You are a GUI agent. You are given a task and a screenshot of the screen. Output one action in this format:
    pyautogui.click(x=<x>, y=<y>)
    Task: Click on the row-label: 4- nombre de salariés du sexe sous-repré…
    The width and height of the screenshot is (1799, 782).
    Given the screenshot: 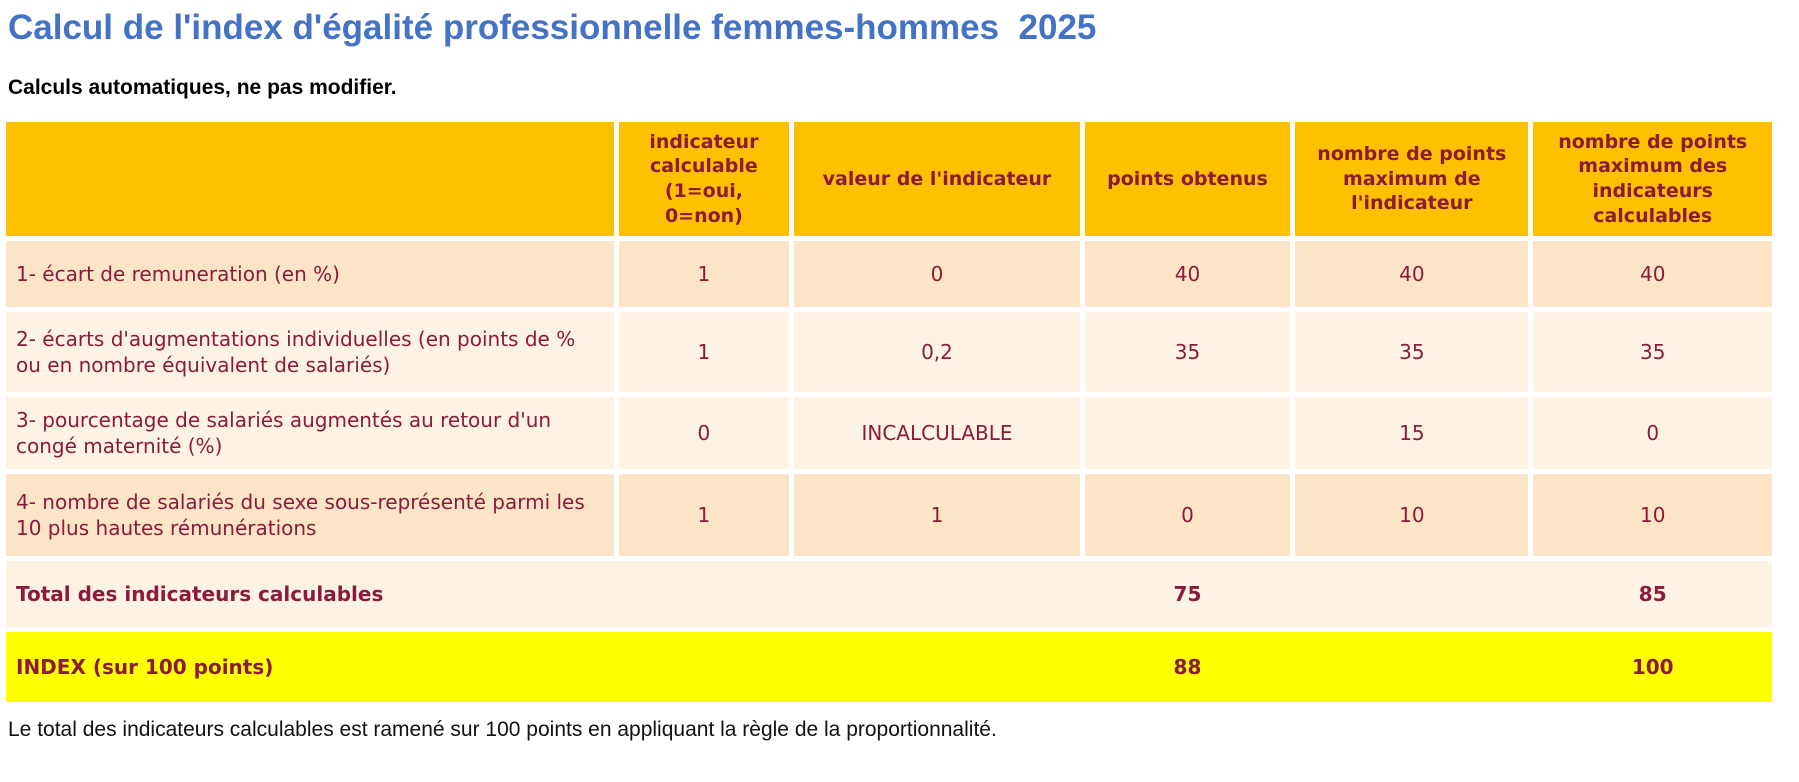 What is the action you would take?
    pyautogui.click(x=310, y=515)
    